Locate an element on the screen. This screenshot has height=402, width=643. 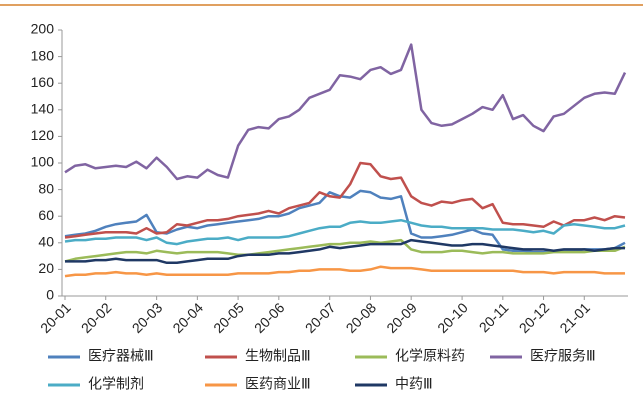
y-tick-label: 100 is located at coordinates (43, 162).